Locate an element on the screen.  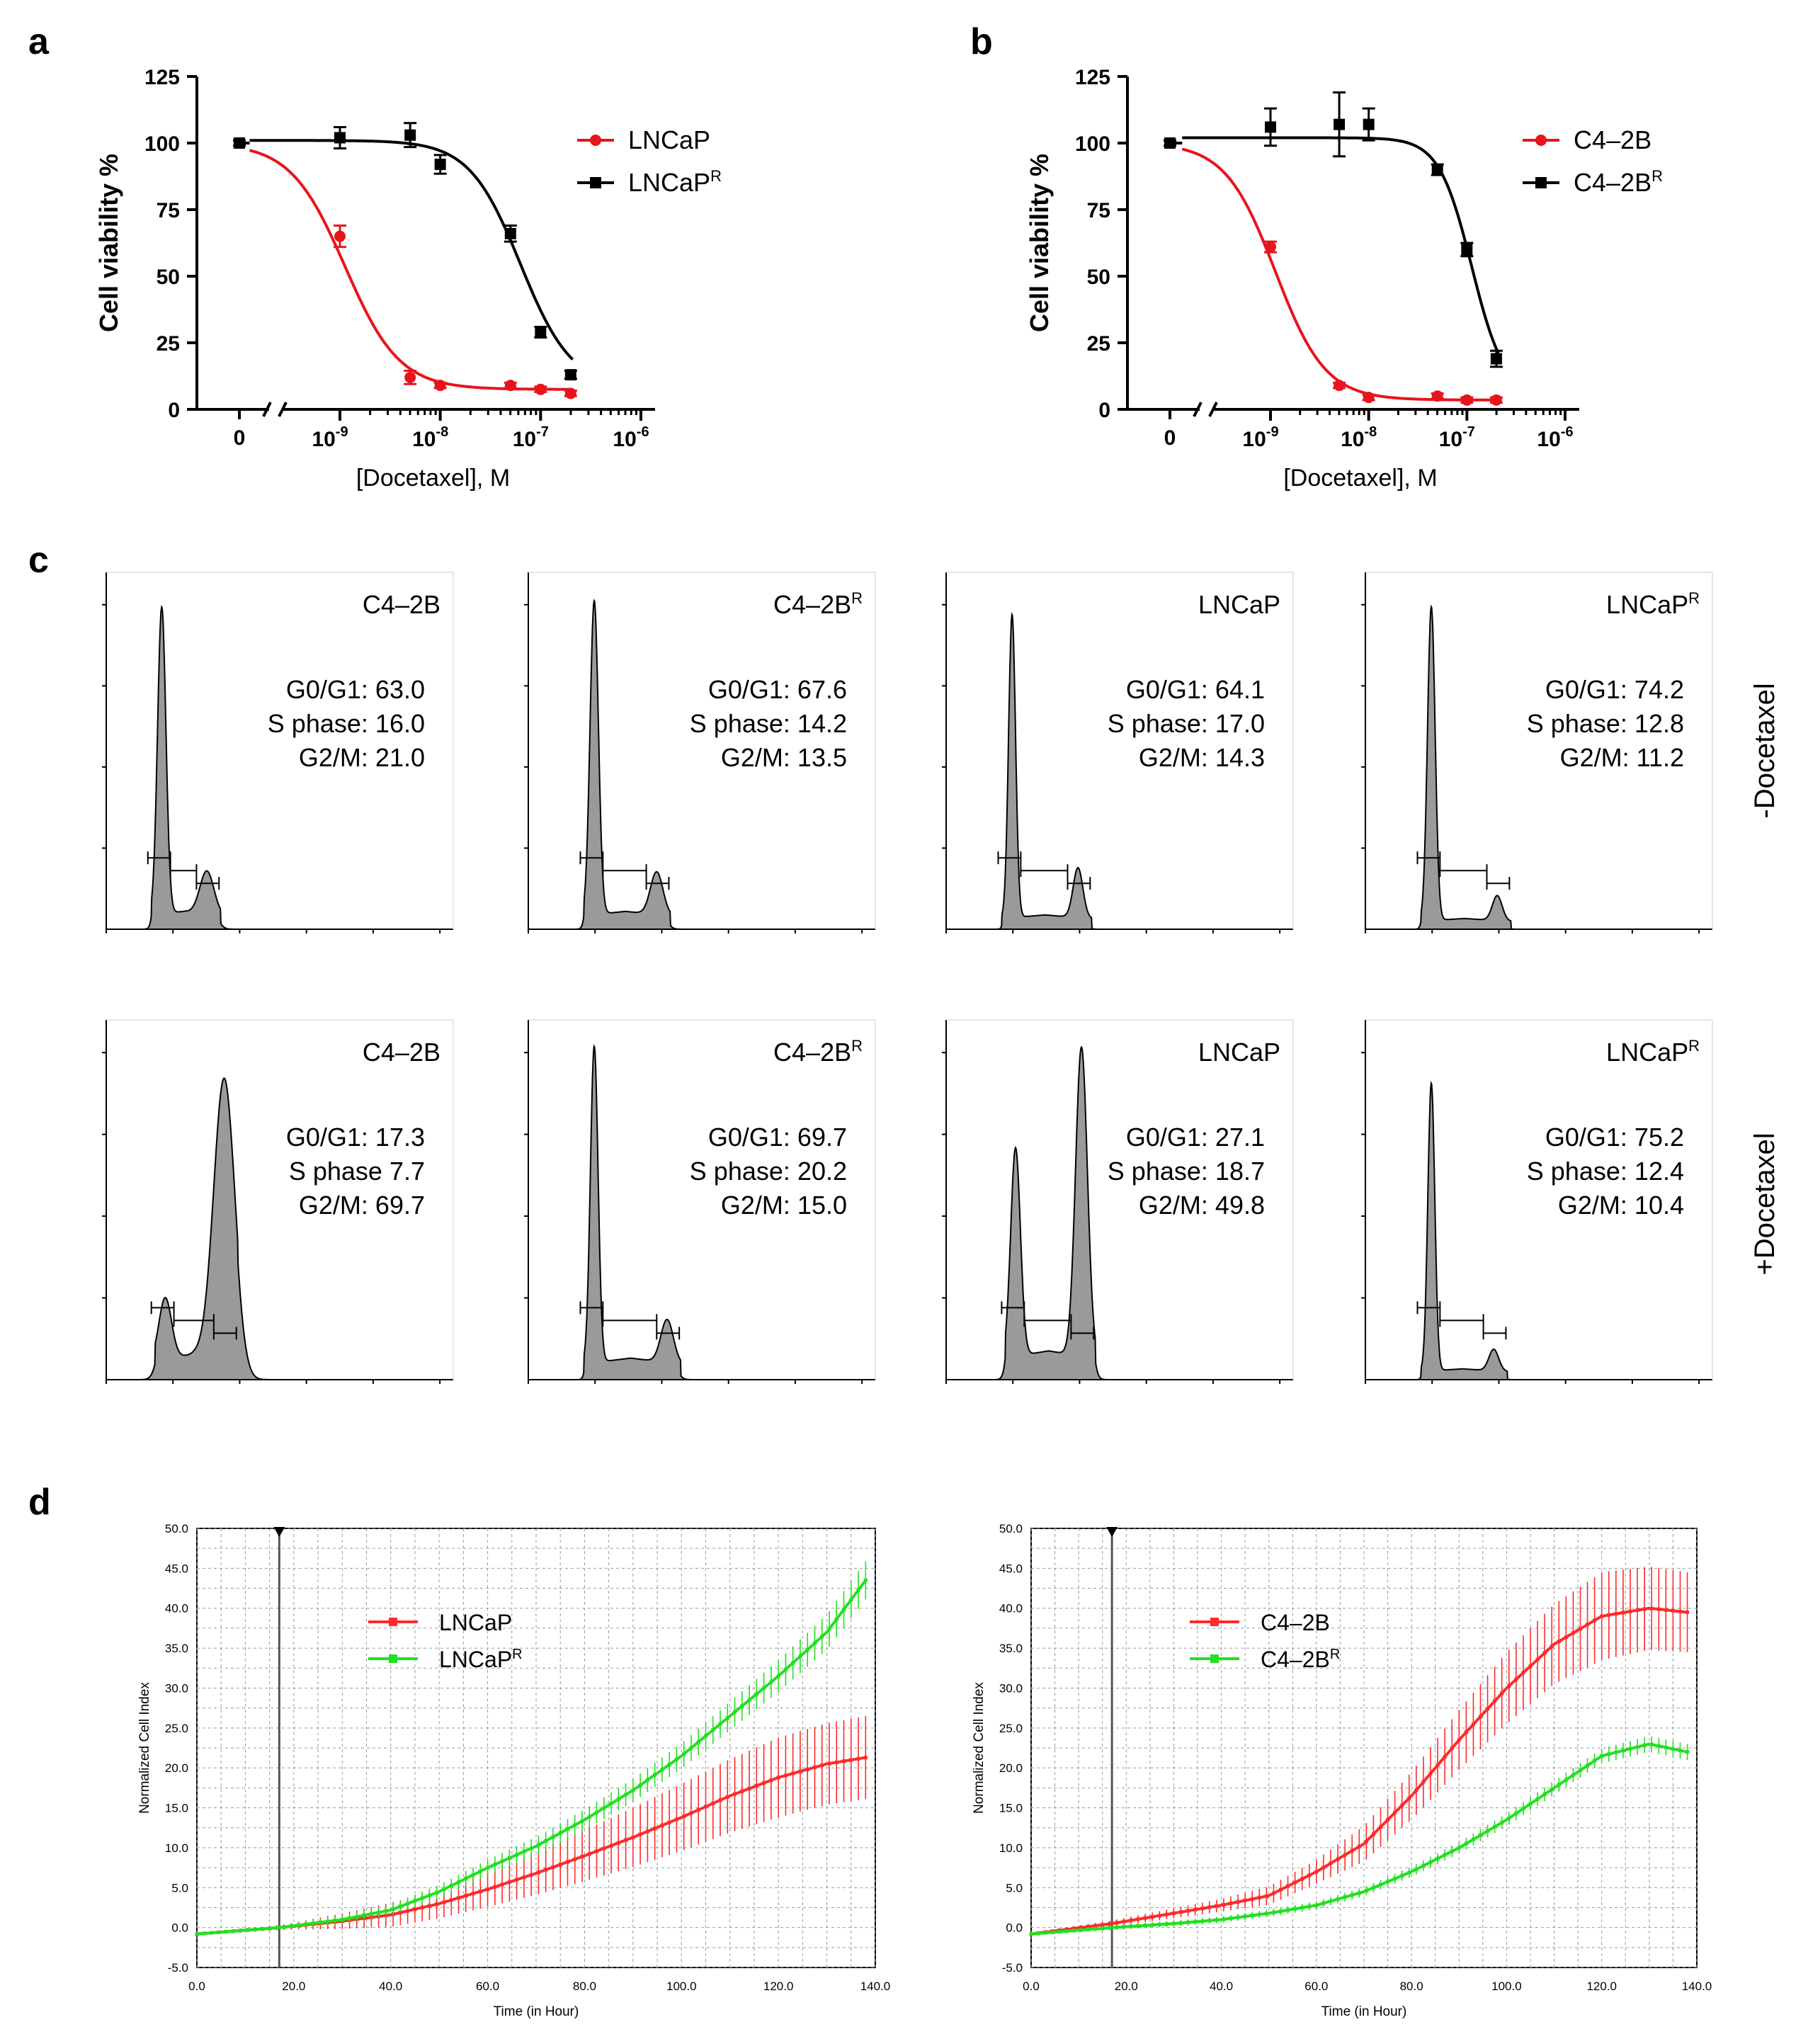
phase-stat-value: 15.0 is located at coordinates (822, 1205).